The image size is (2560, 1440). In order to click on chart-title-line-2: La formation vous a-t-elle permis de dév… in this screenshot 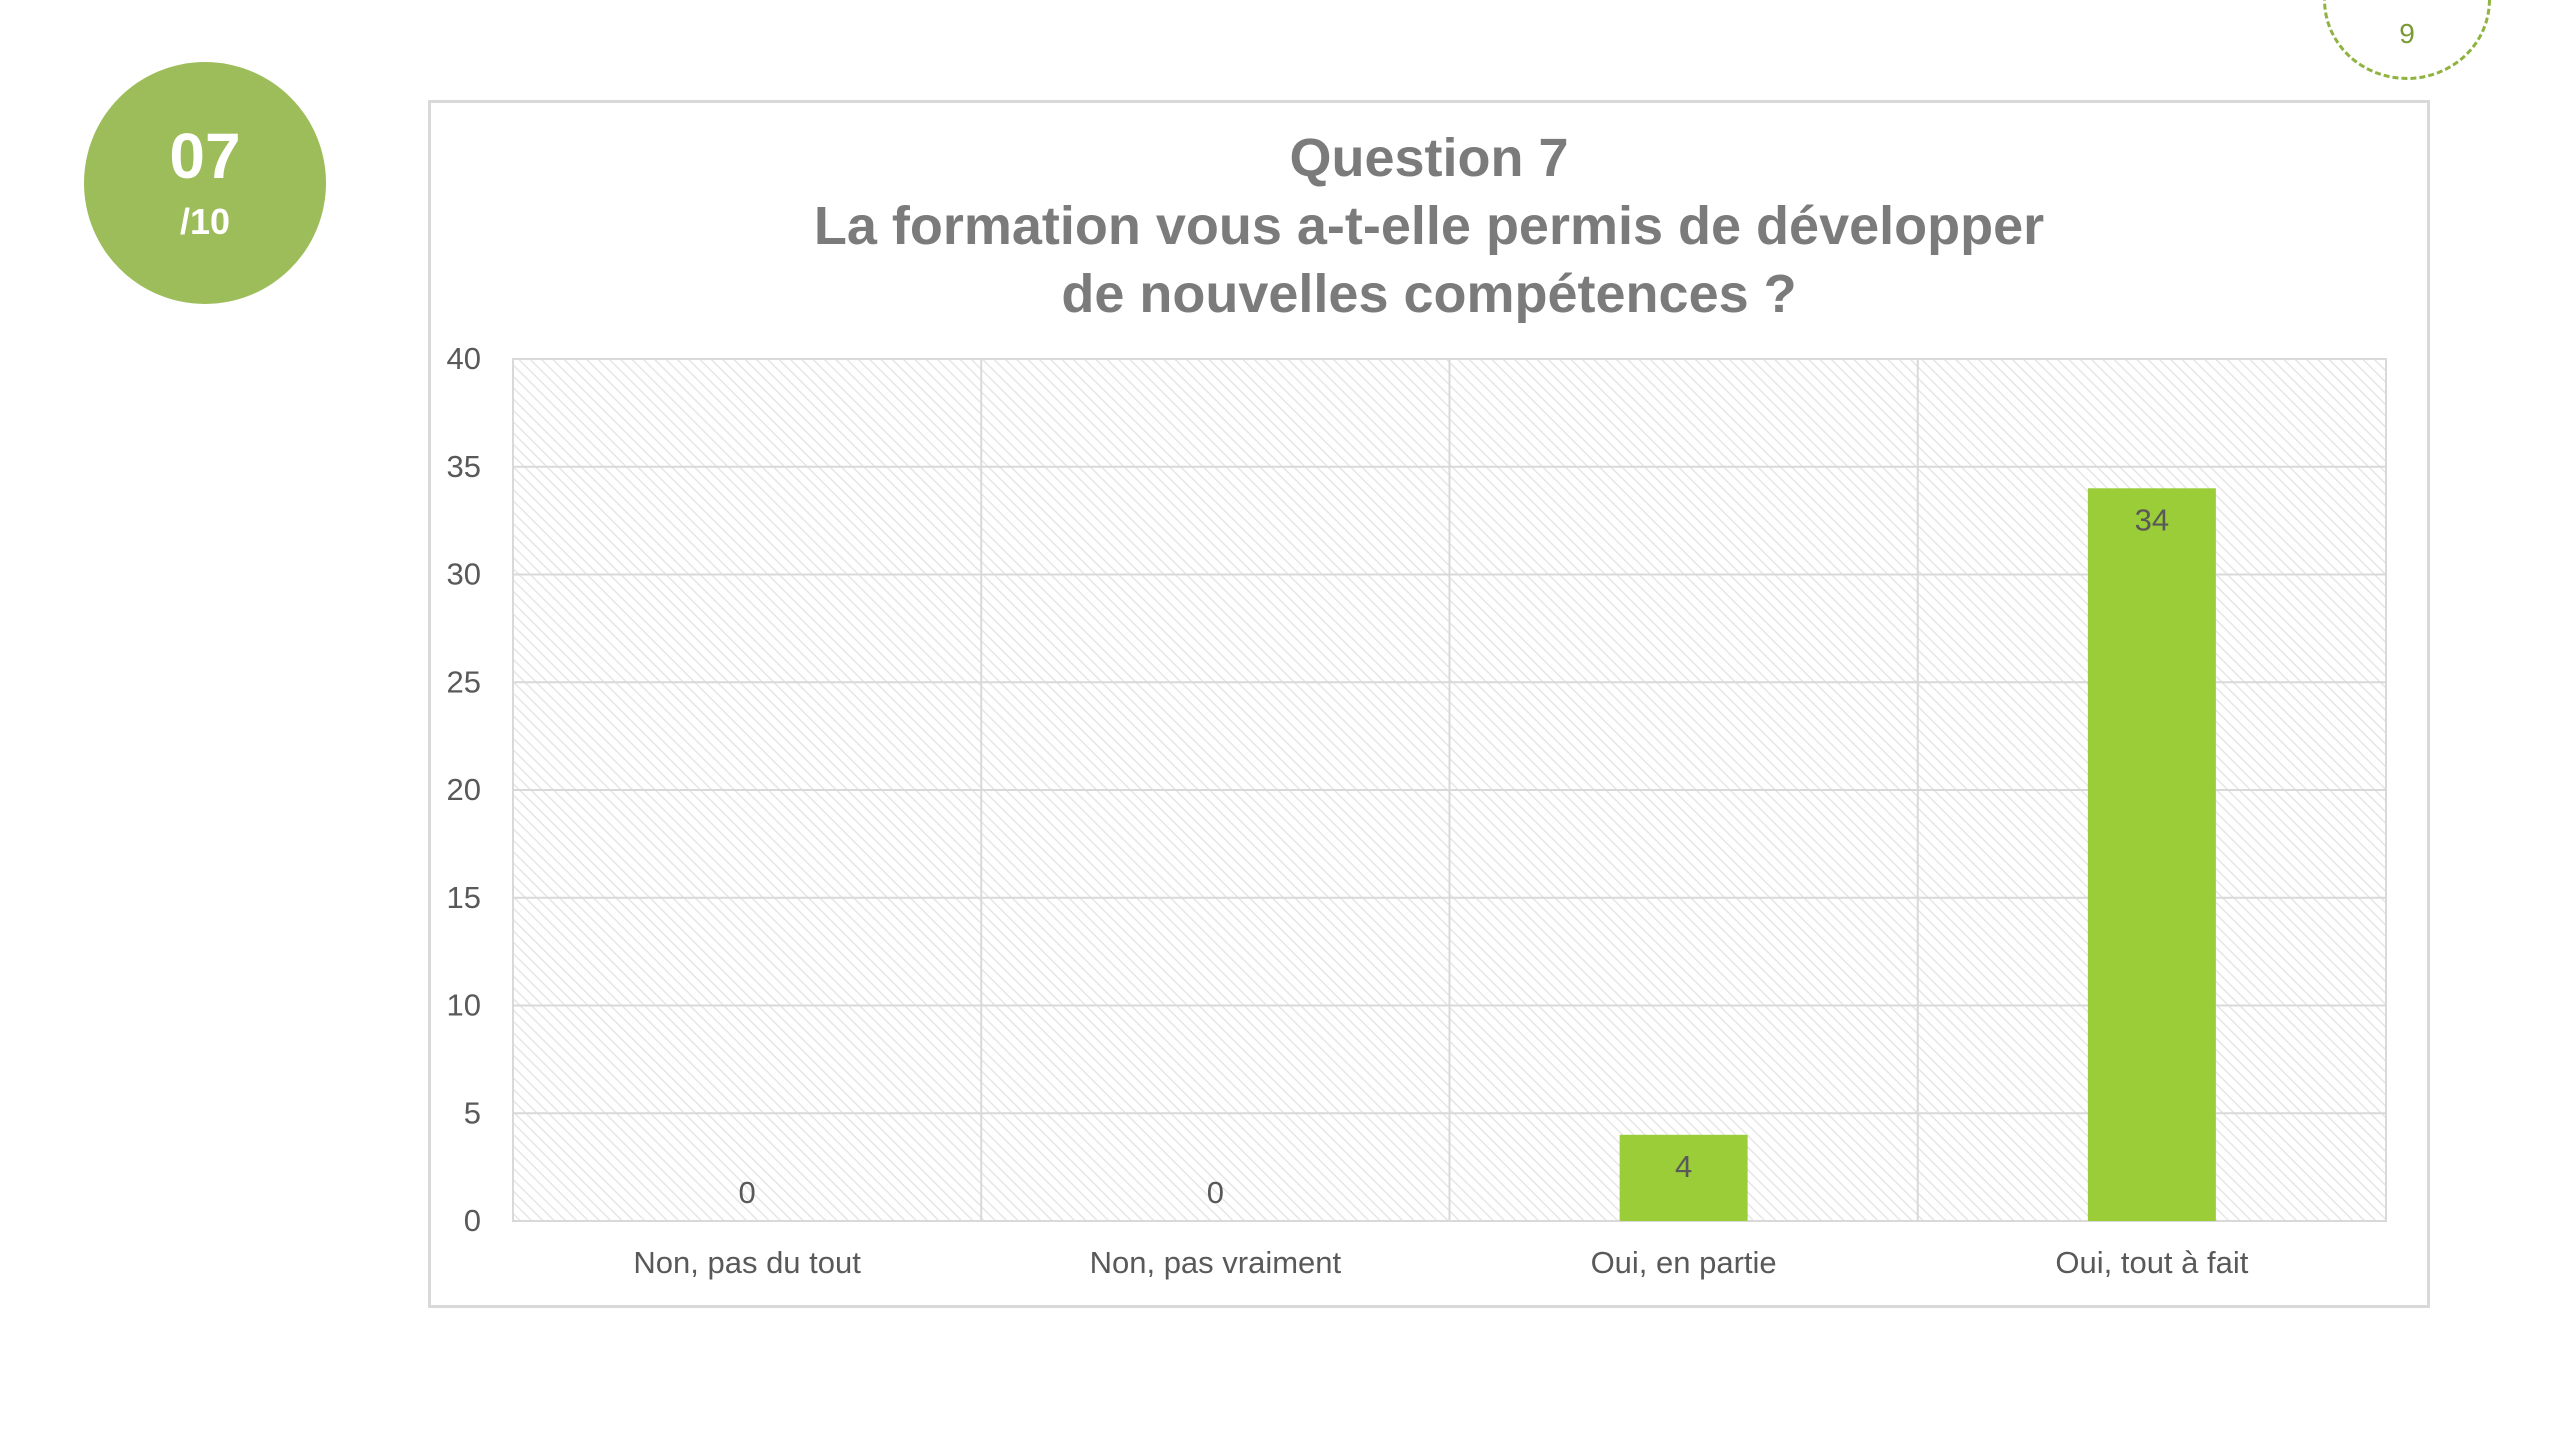, I will do `click(1429, 226)`.